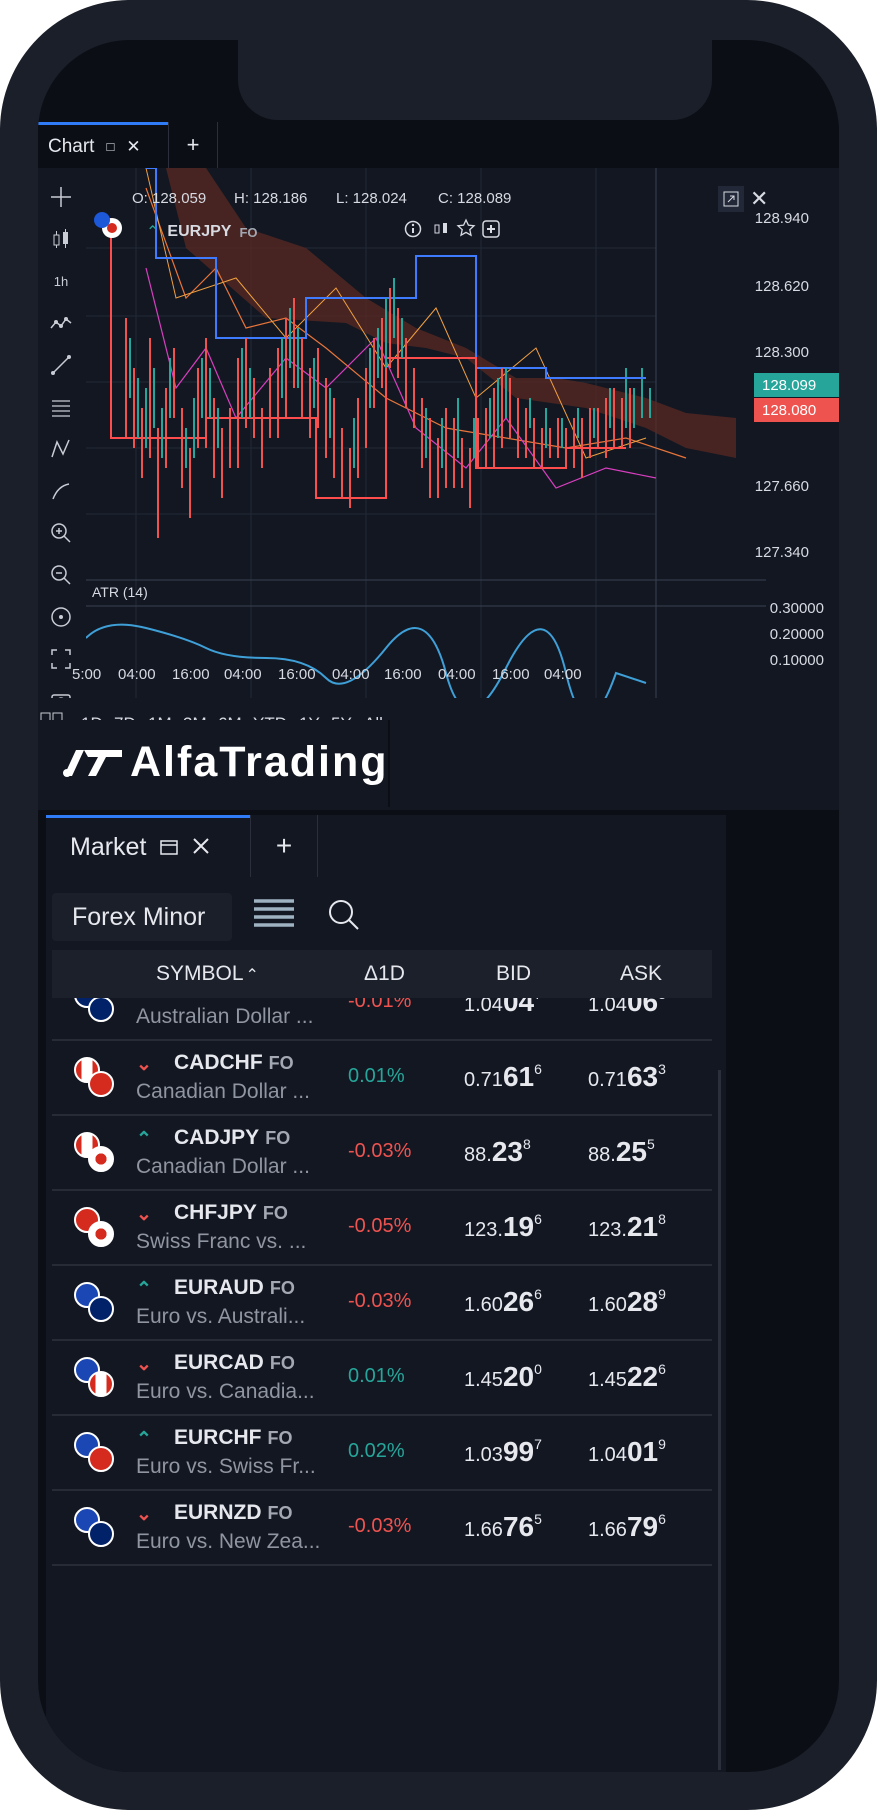 This screenshot has height=1810, width=877. I want to click on trendline-icon, so click(61, 365).